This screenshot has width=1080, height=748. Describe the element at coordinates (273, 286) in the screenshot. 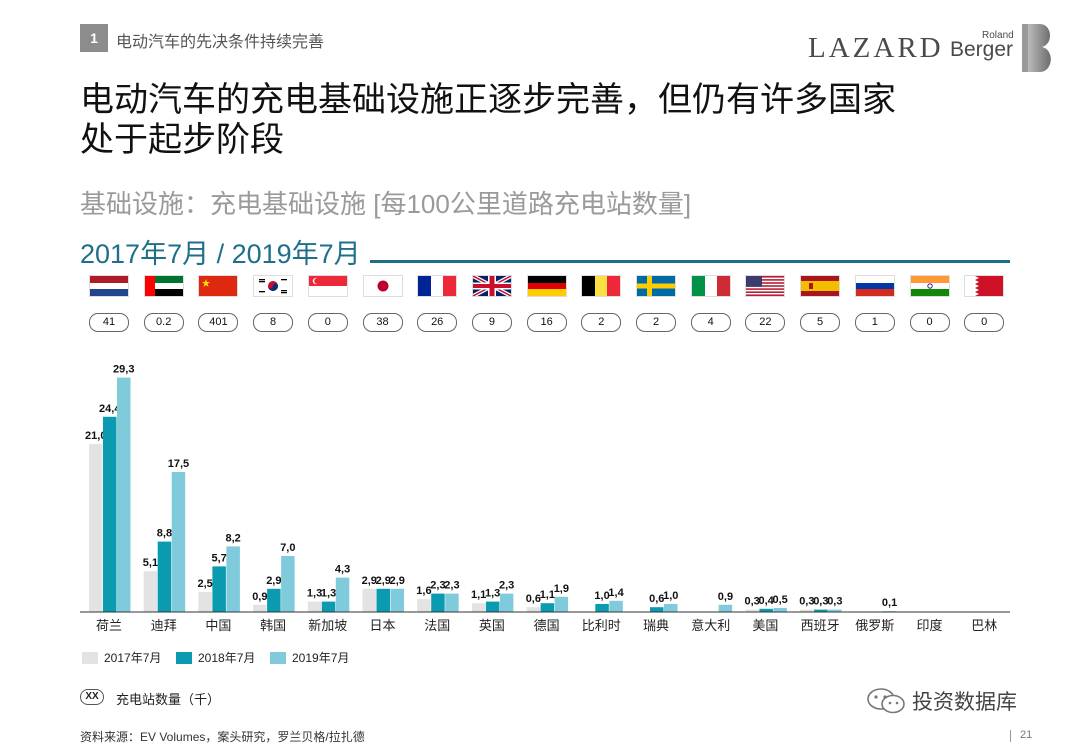

I see `south-korea-flag-icon` at that location.